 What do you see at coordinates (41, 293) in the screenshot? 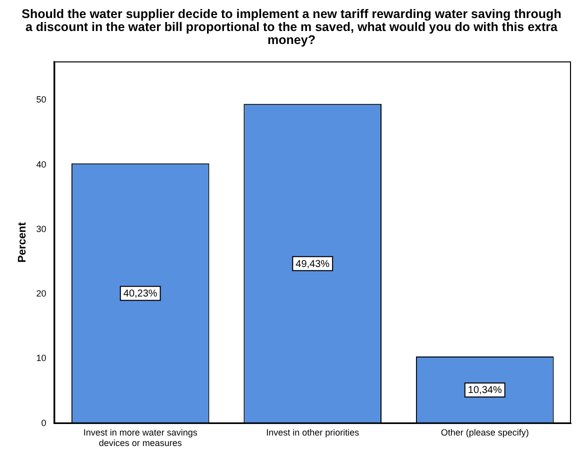
I see `y-tick-label: 20` at bounding box center [41, 293].